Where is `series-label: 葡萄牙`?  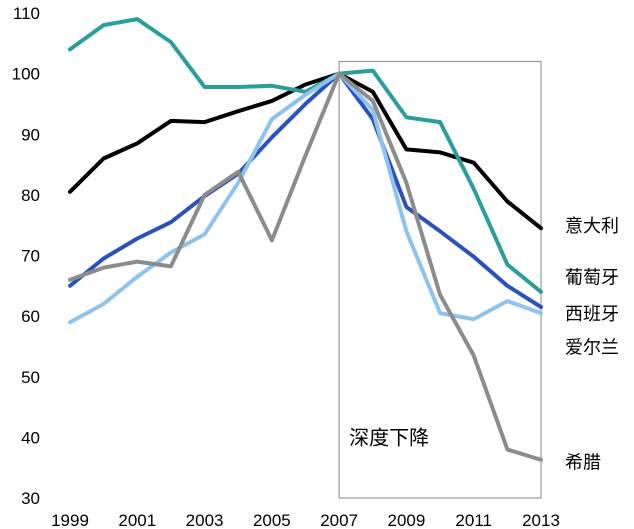 series-label: 葡萄牙 is located at coordinates (592, 278).